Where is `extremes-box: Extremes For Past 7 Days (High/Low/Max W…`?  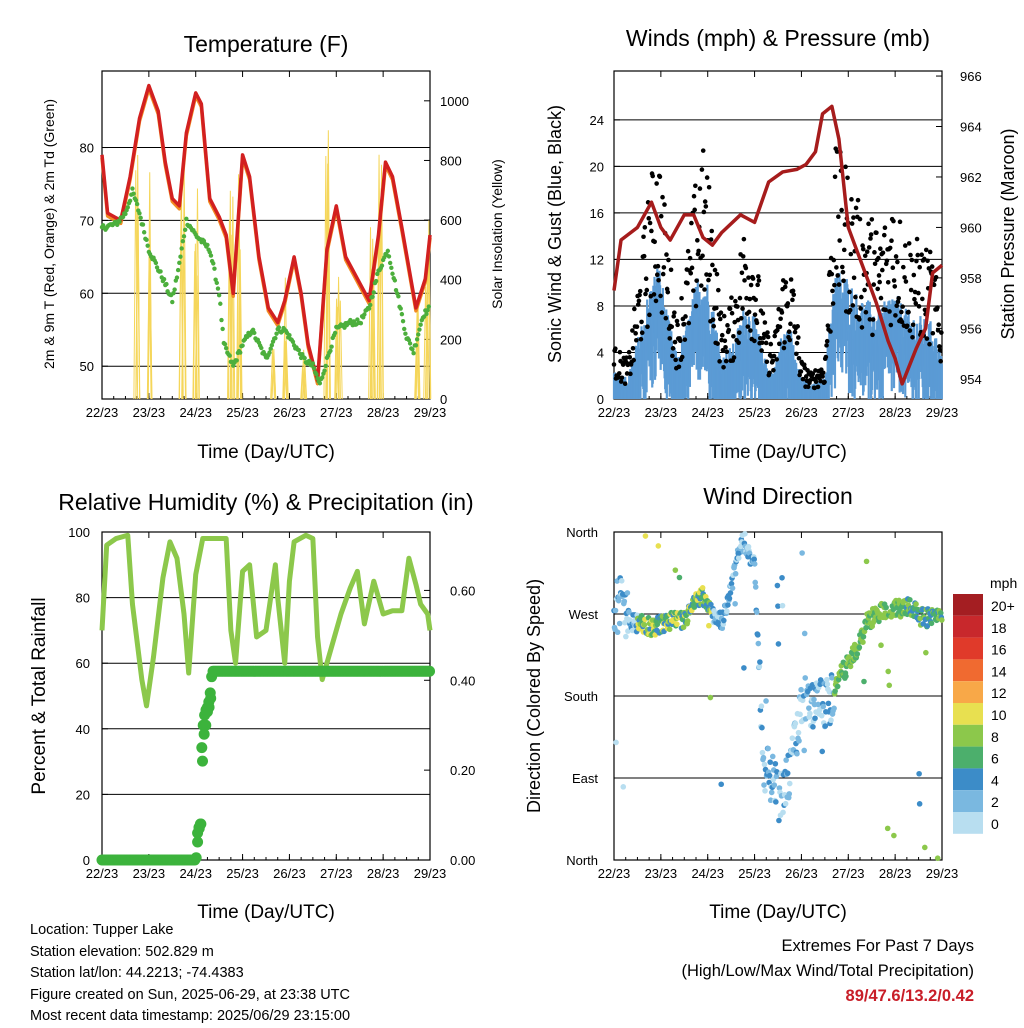
extremes-box: Extremes For Past 7 Days (High/Low/Max W… is located at coordinates (827, 971).